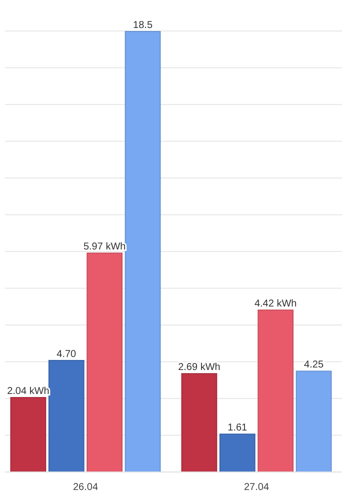 Image resolution: width=342 pixels, height=500 pixels. What do you see at coordinates (85, 487) in the screenshot?
I see `x-tick-label: 26.04` at bounding box center [85, 487].